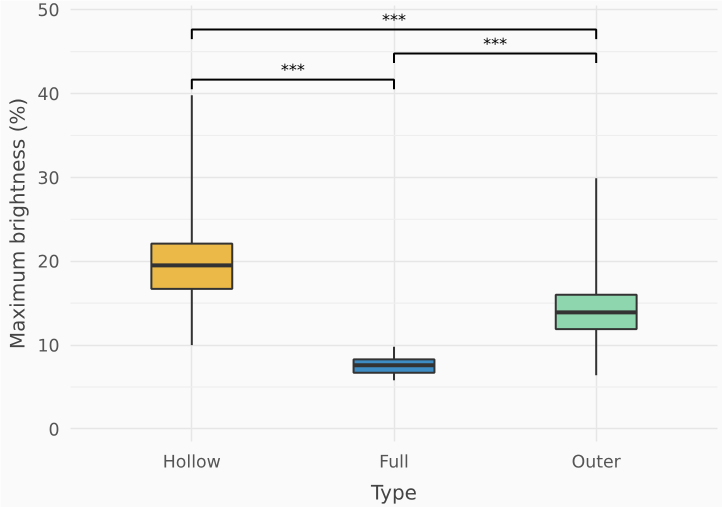 This screenshot has height=507, width=722. I want to click on y-tick-label: 30, so click(48, 178).